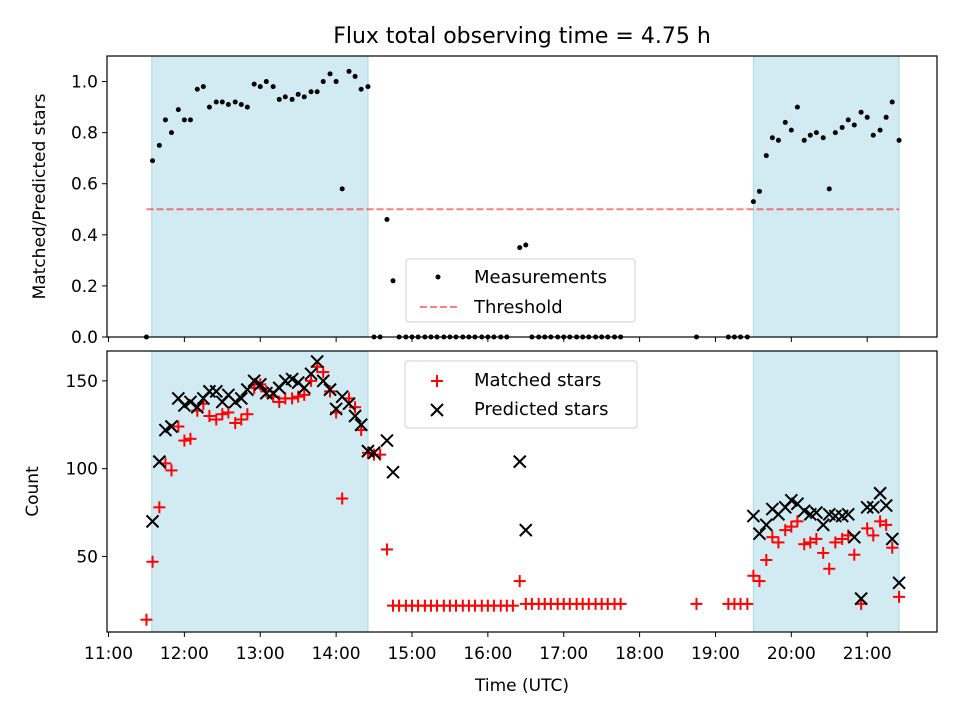  What do you see at coordinates (438, 277) in the screenshot?
I see `legend-measurements-marker` at bounding box center [438, 277].